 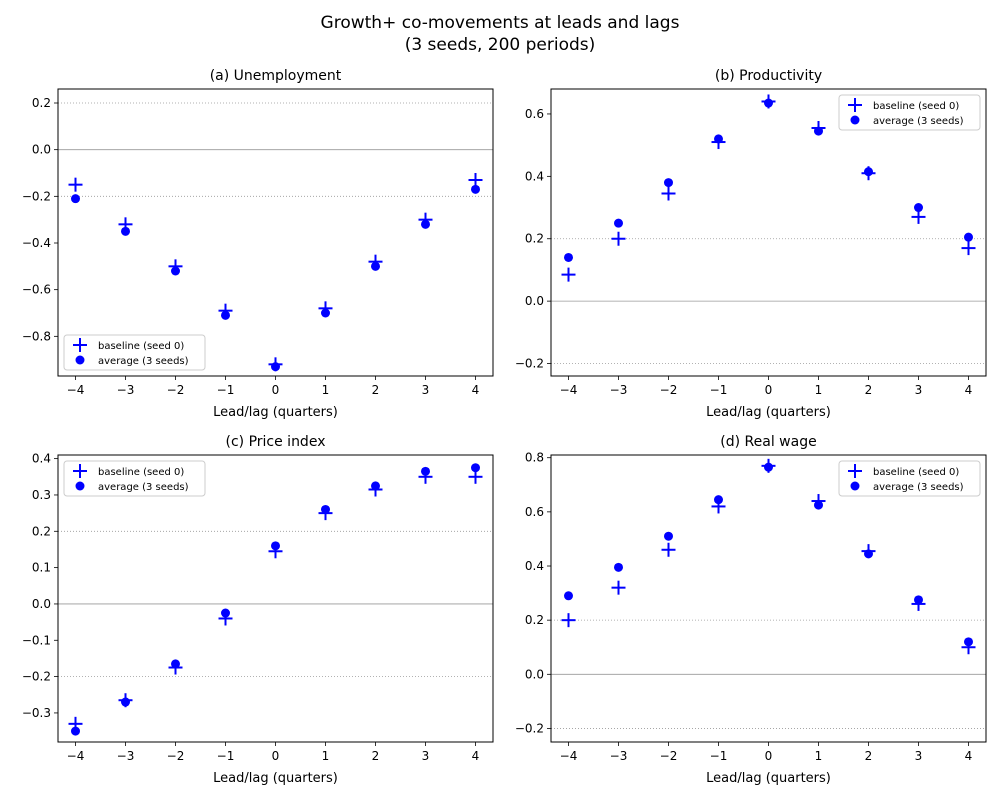 What do you see at coordinates (768, 442) in the screenshot?
I see `subplot-title: (d) Real wage` at bounding box center [768, 442].